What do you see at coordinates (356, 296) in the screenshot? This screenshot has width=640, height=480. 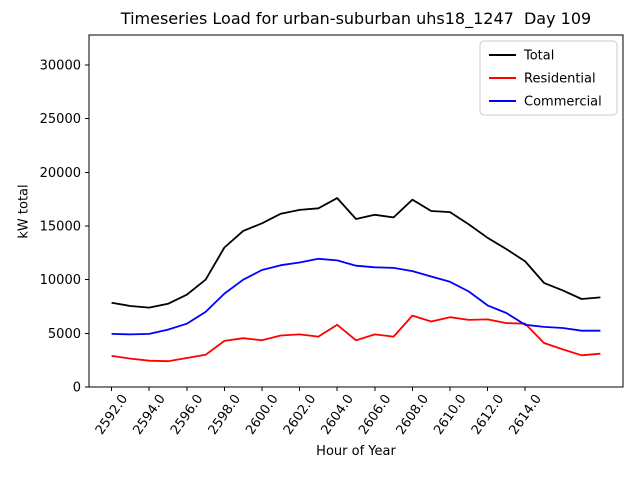 I see `commercial-line` at bounding box center [356, 296].